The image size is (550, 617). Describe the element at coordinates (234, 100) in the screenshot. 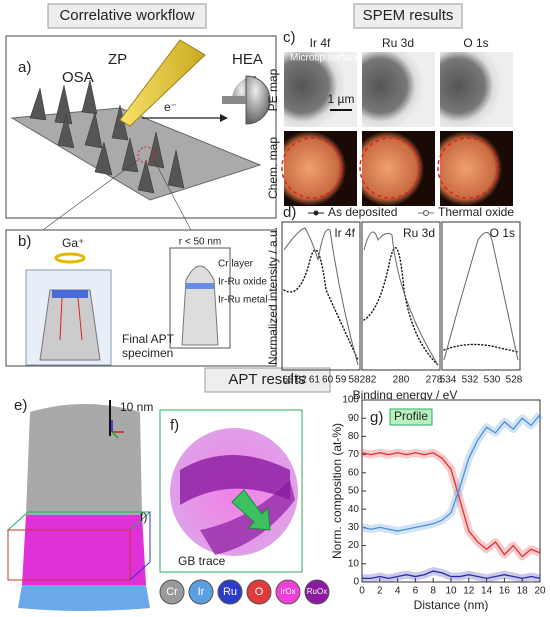

I see `analyzer-lens` at that location.